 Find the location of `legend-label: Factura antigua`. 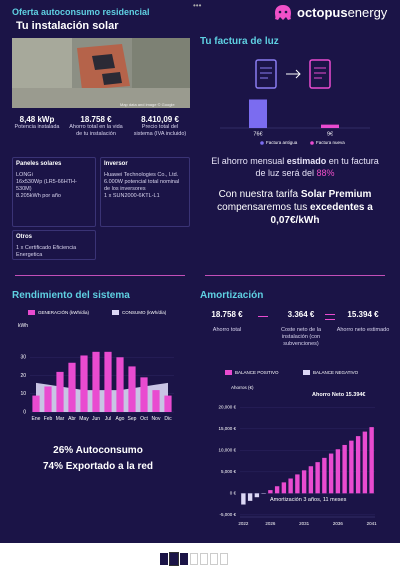

legend-label: Factura antigua is located at coordinates (282, 142).